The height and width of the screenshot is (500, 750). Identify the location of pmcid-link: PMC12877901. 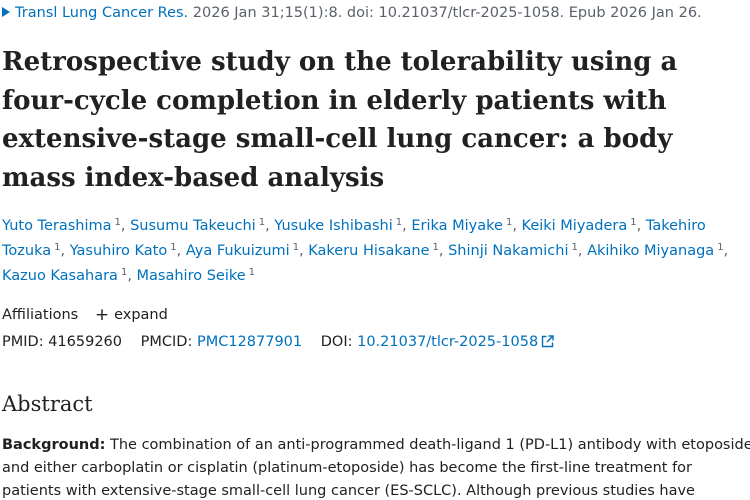
(249, 342).